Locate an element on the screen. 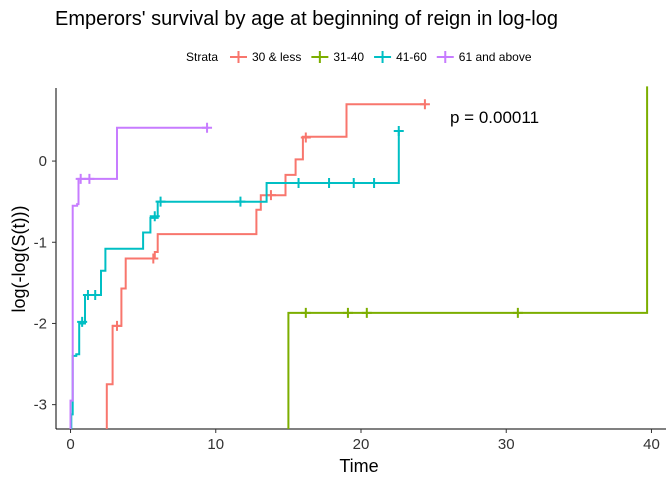 The height and width of the screenshot is (480, 672). x-tick-label: 20 is located at coordinates (361, 444).